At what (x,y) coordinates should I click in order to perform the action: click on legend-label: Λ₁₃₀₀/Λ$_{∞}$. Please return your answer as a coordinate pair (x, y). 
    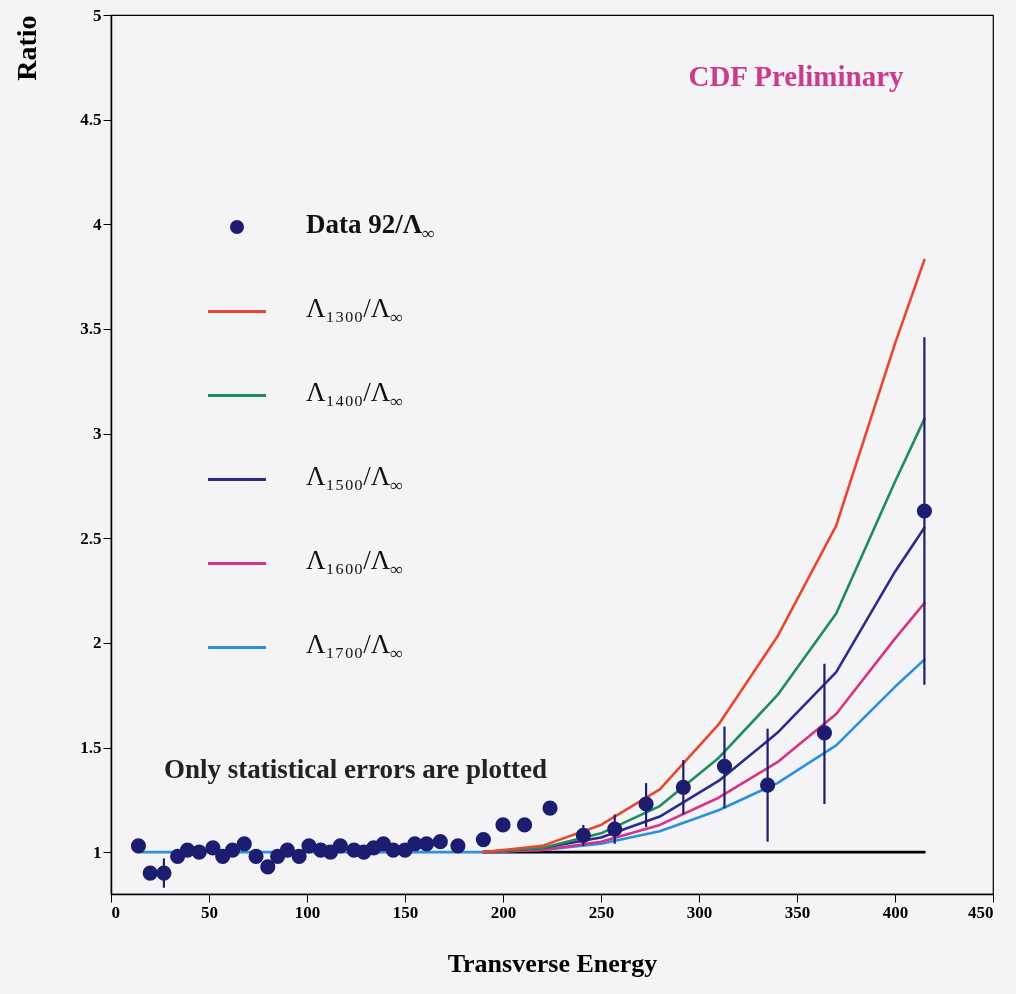
    Looking at the image, I should click on (354, 311).